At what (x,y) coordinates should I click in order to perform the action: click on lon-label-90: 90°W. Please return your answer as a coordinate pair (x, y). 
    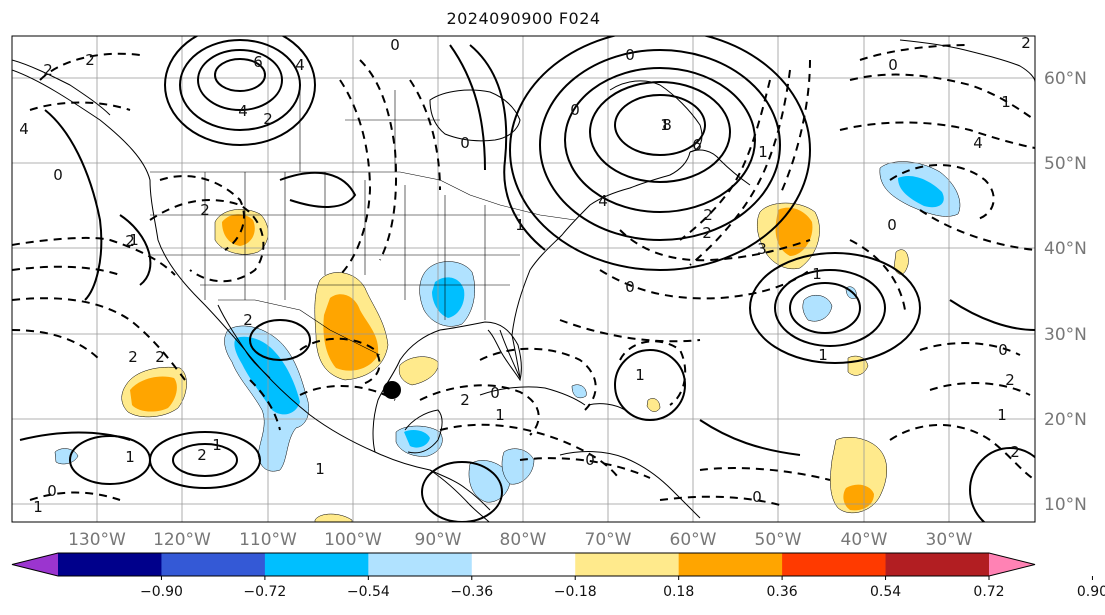
    Looking at the image, I should click on (438, 540).